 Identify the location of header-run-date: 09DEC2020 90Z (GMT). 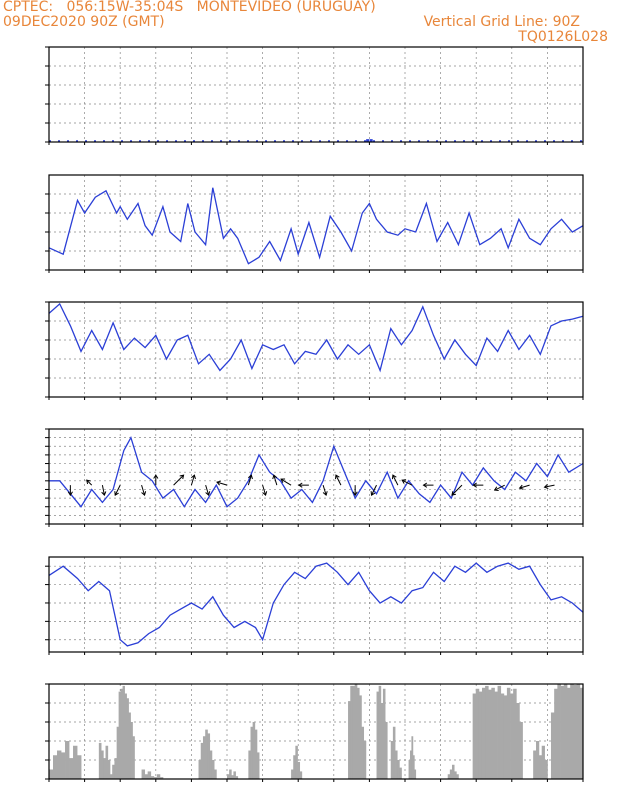
(84, 22).